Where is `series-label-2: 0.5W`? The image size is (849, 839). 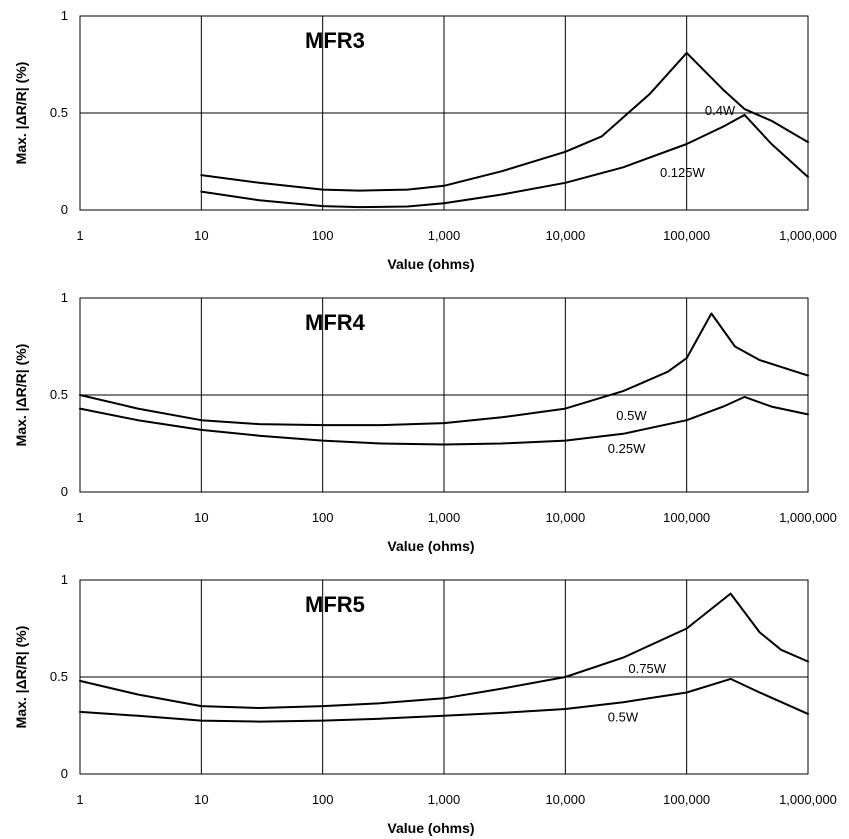 series-label-2: 0.5W is located at coordinates (623, 717).